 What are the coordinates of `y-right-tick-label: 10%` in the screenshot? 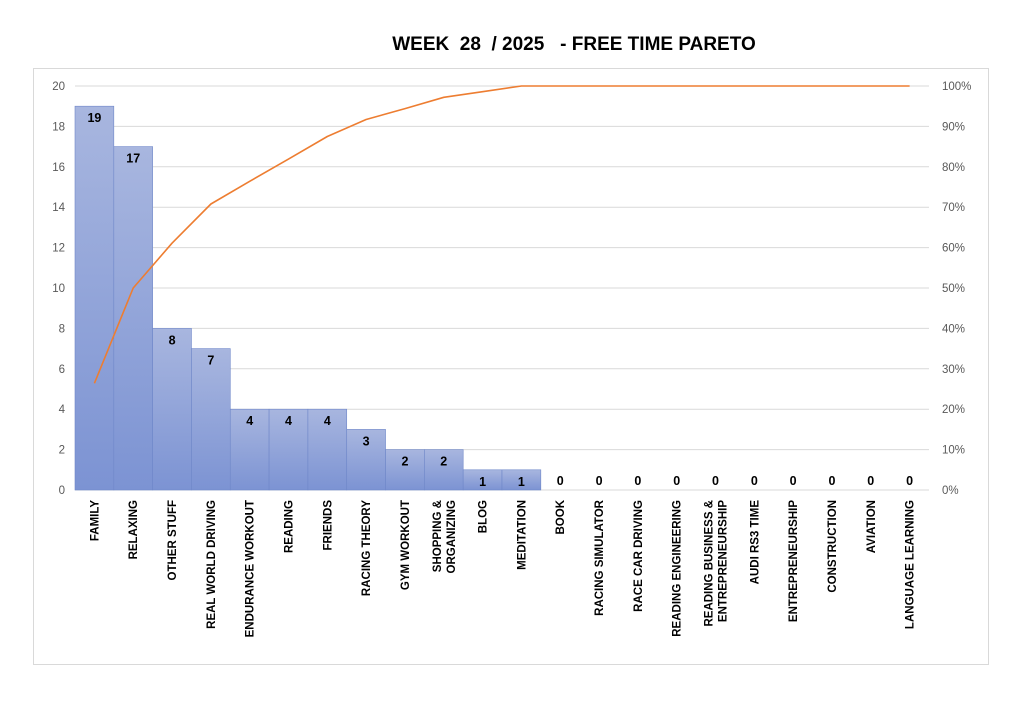 It's located at (953, 451).